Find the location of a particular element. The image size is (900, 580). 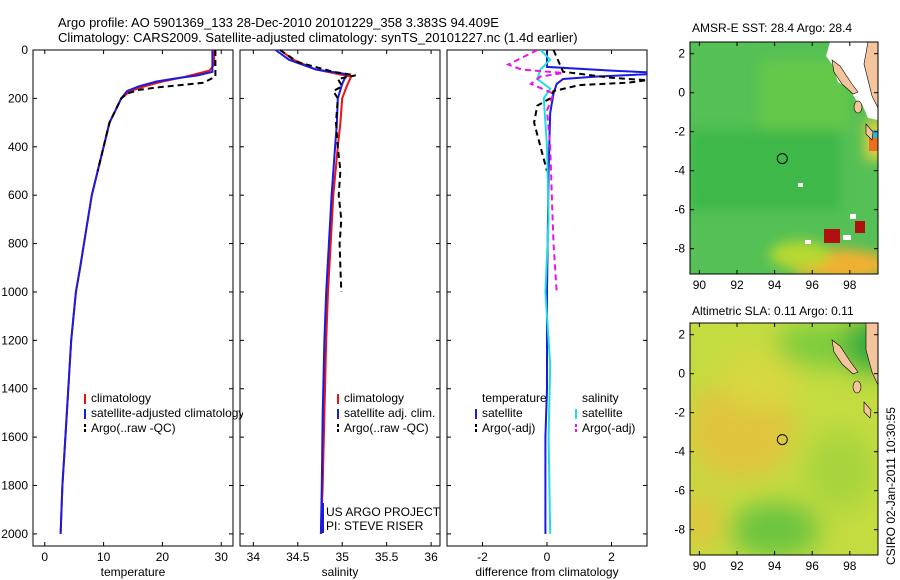

salinity-legend-label: Argo(..raw -QC) is located at coordinates (386, 428).